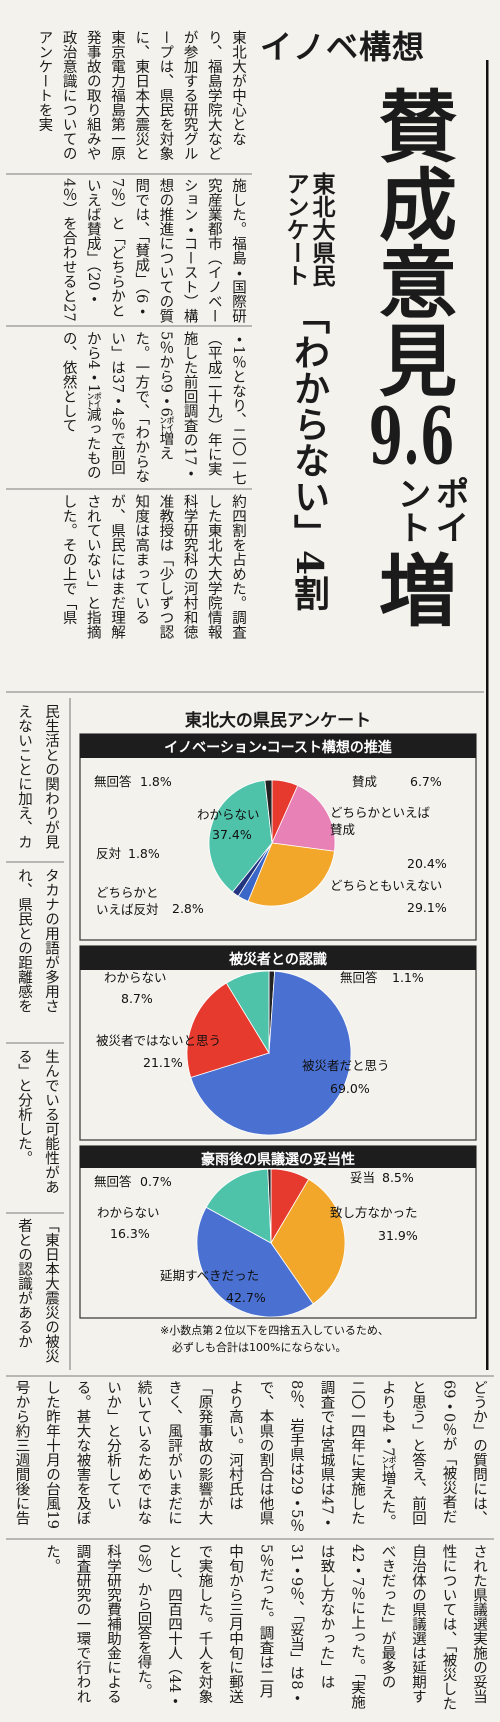 Image resolution: width=500 pixels, height=1722 pixels. Describe the element at coordinates (346, 1065) in the screenshot. I see `slice-label: 被災者だと思う` at that location.